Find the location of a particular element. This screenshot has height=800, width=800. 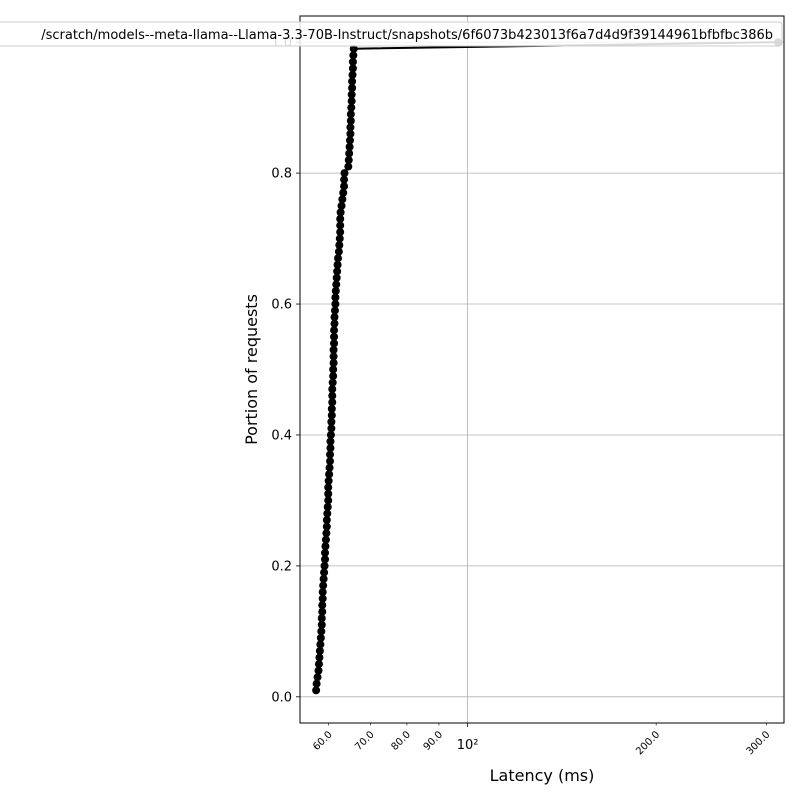

x-minor-tick-label: 300.0 is located at coordinates (759, 743).